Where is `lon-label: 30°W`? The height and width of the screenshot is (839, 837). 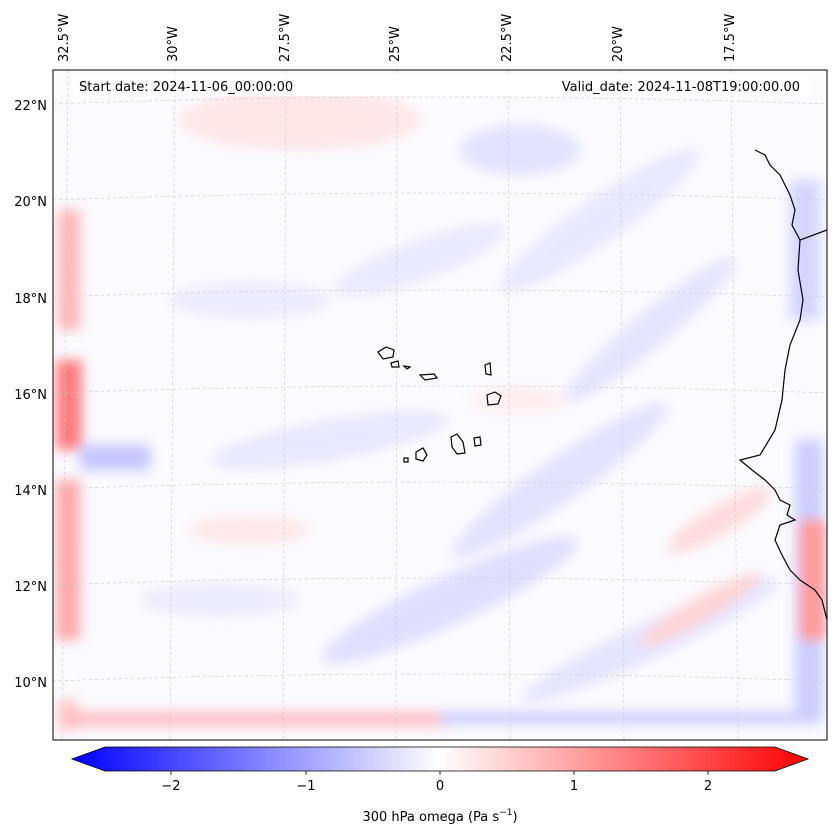
lon-label: 30°W is located at coordinates (173, 44).